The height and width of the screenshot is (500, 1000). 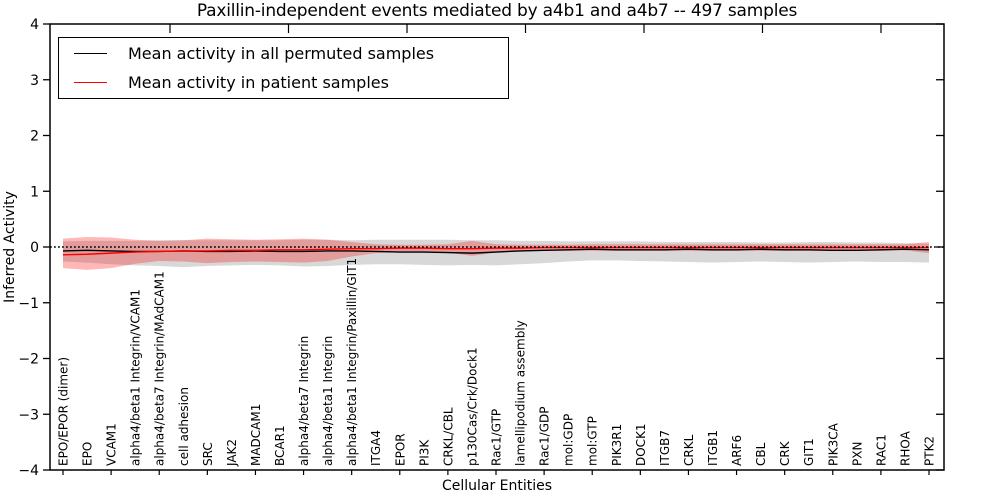 What do you see at coordinates (881, 450) in the screenshot?
I see `x-category-label: RAC1` at bounding box center [881, 450].